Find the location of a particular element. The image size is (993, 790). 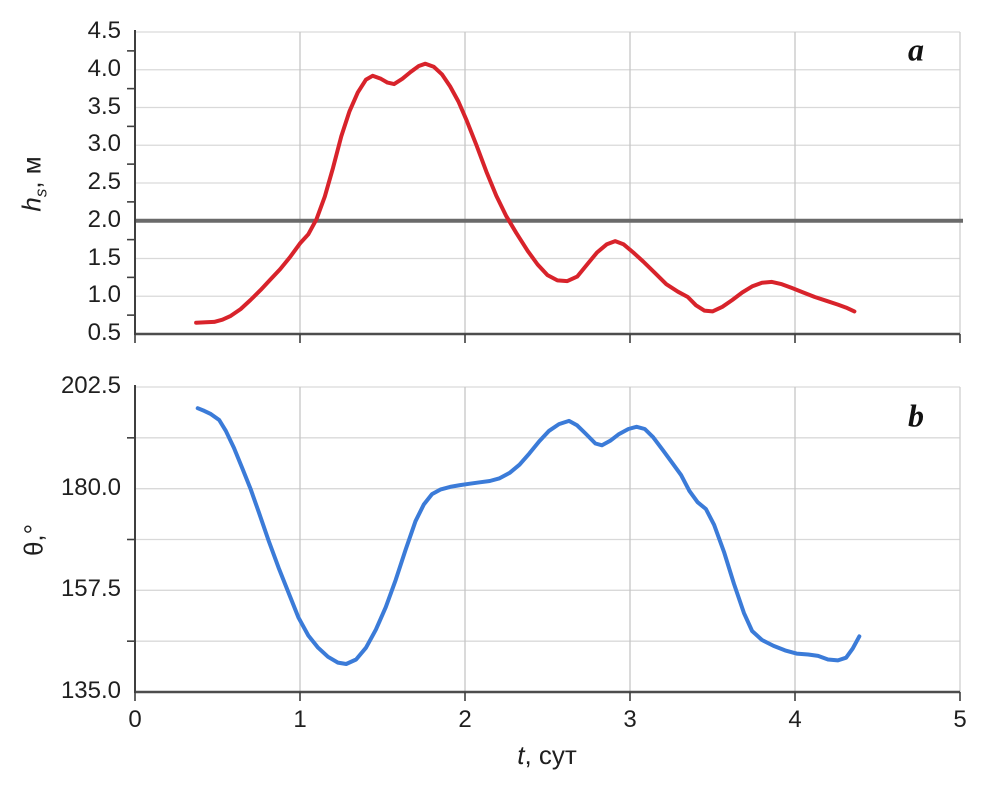

y-title-theta: θ,° is located at coordinates (33, 540).